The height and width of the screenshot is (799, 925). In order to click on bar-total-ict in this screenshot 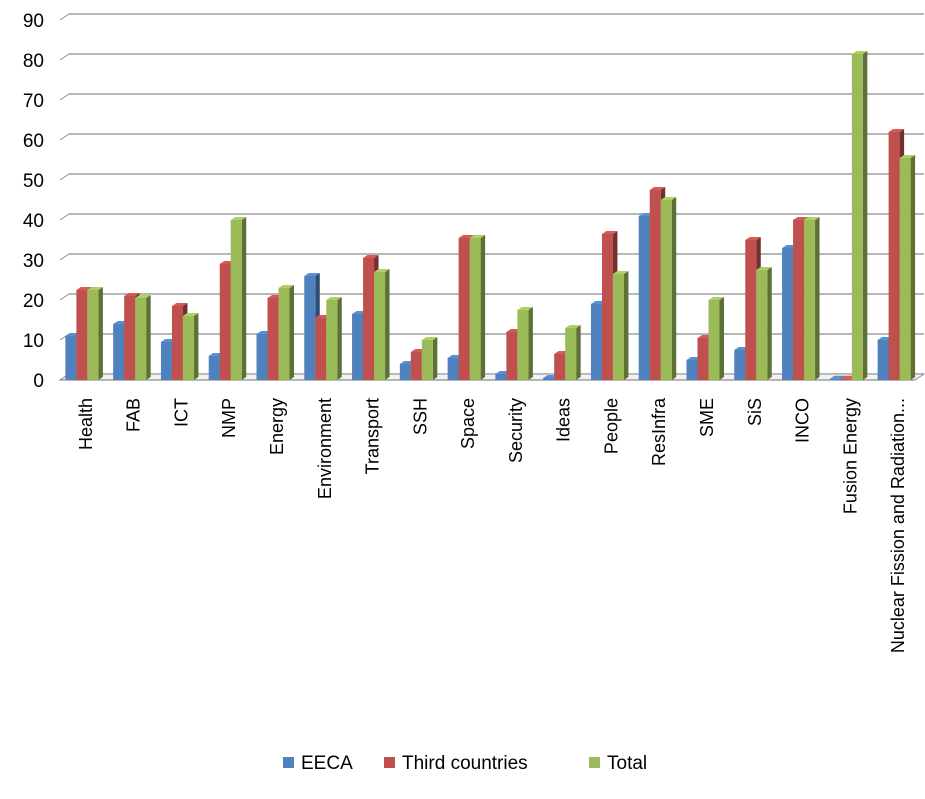, I will do `click(190, 346)`.